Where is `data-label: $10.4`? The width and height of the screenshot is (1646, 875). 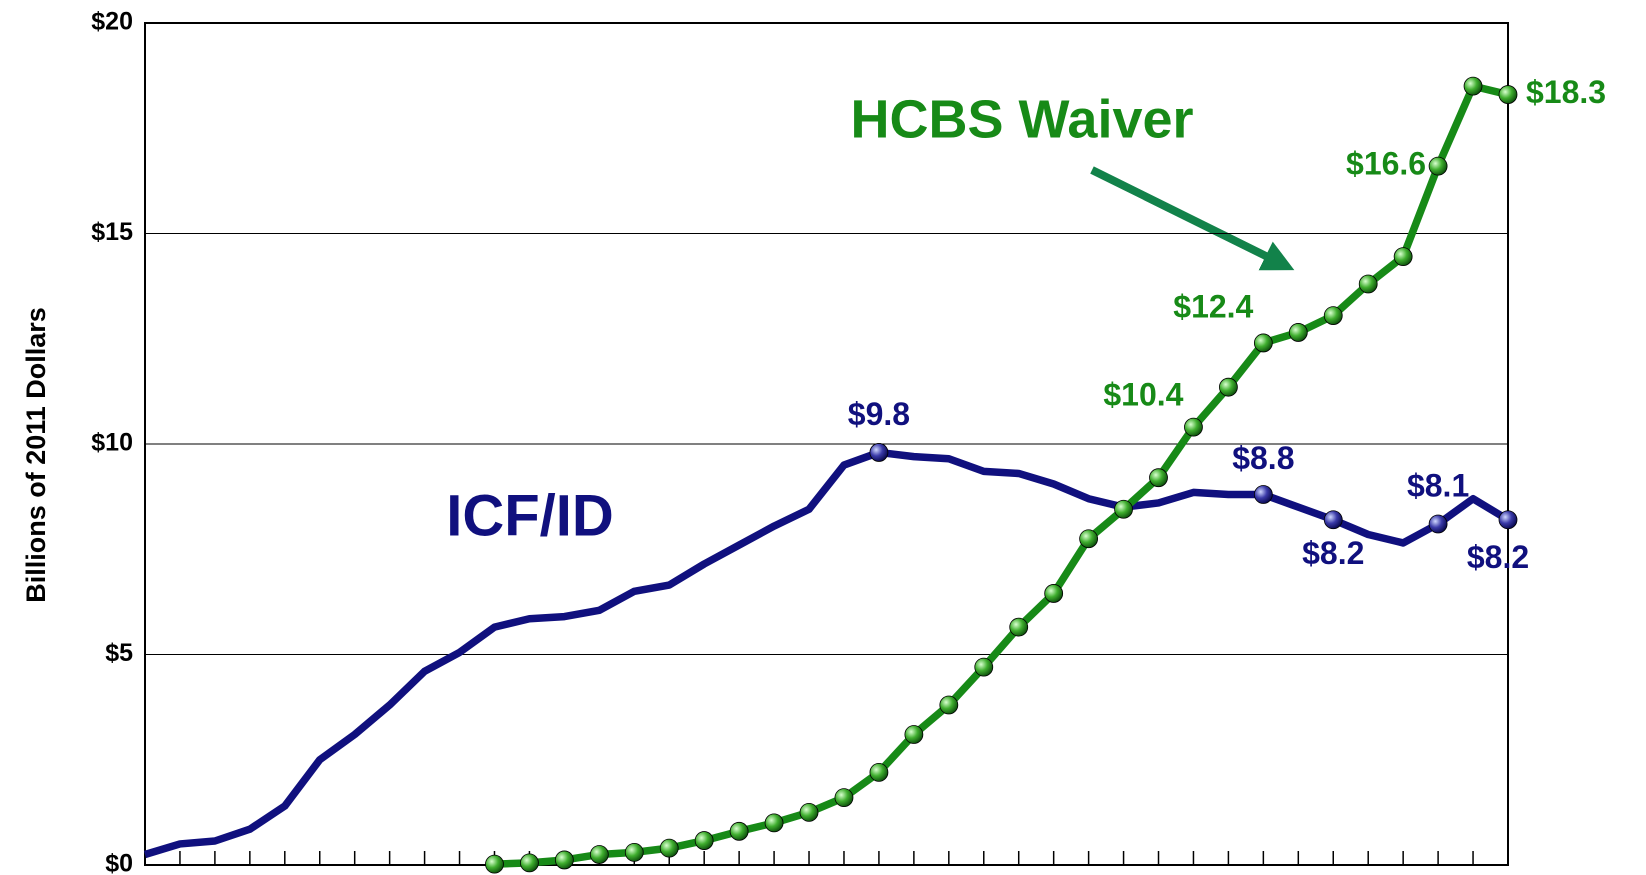 data-label: $10.4 is located at coordinates (1143, 395).